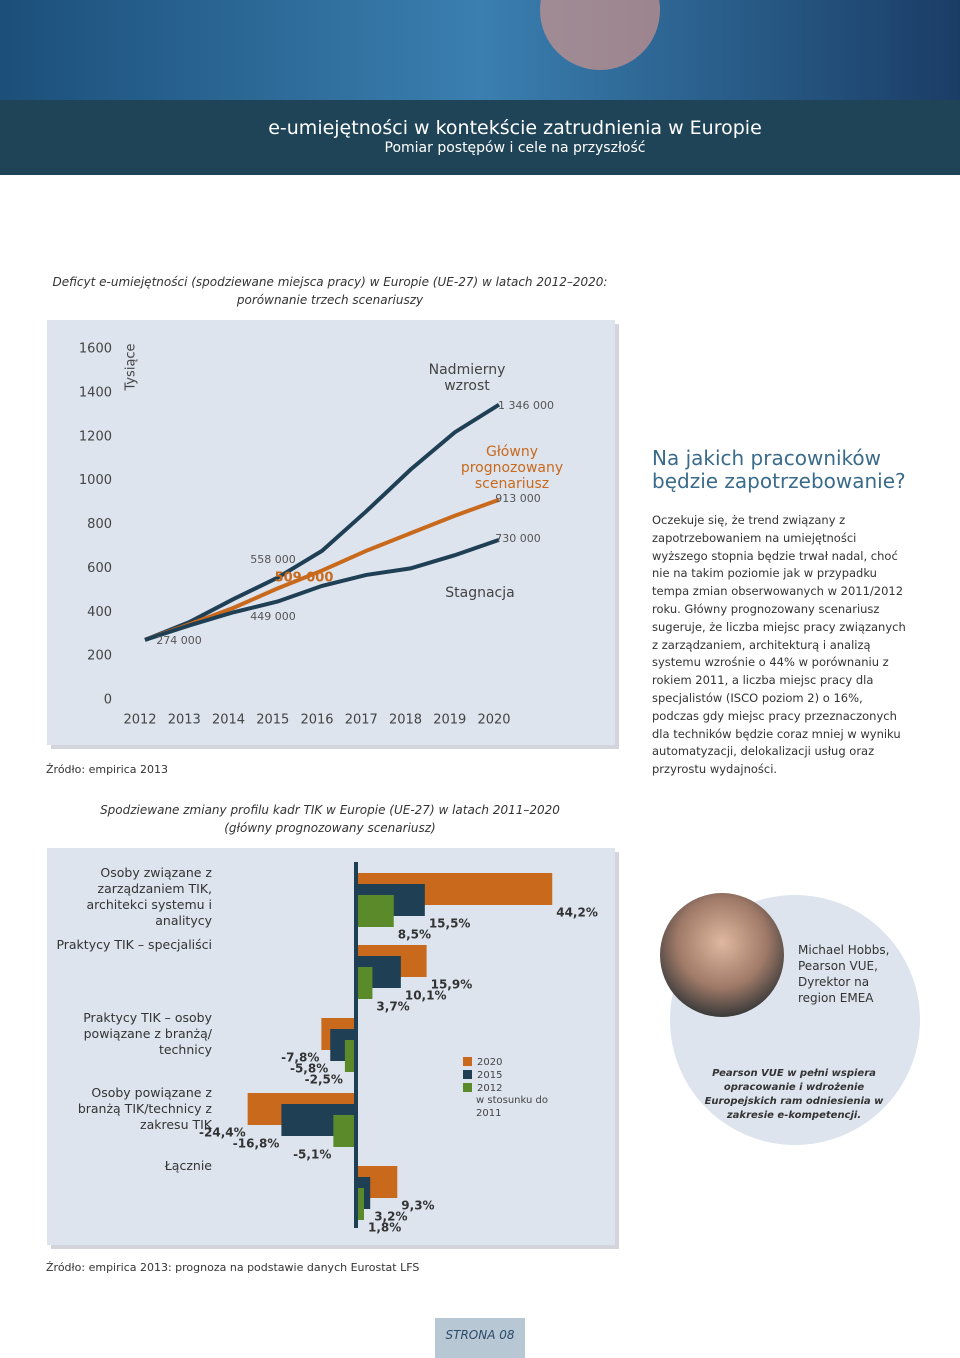 This screenshot has height=1358, width=960. What do you see at coordinates (300, 1058) in the screenshot?
I see `value-label: -7,8%` at bounding box center [300, 1058].